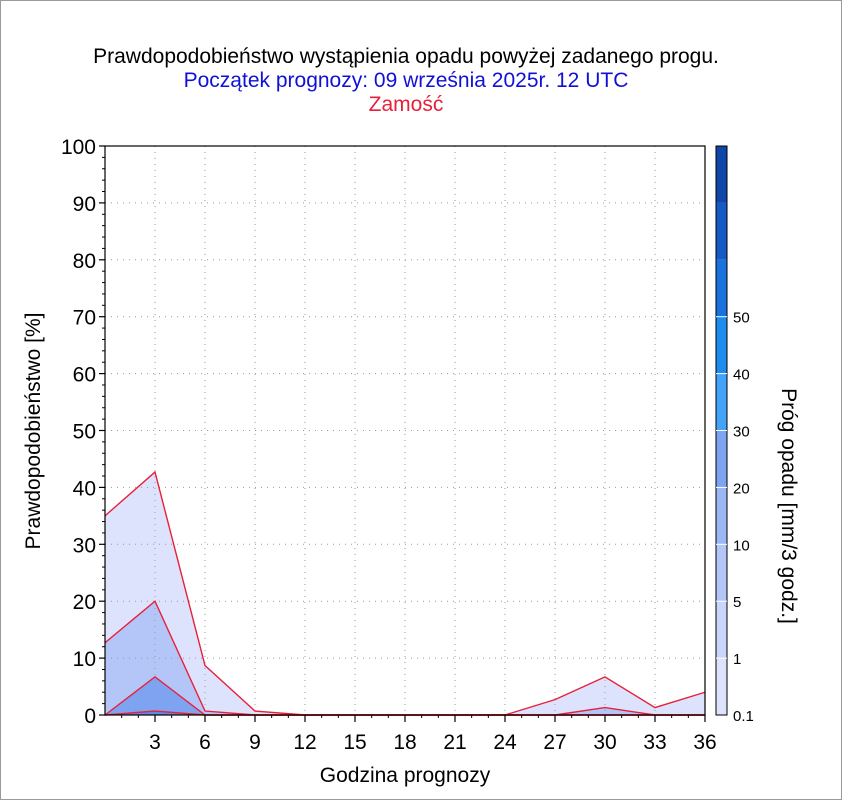 This screenshot has width=842, height=800. Describe the element at coordinates (404, 742) in the screenshot. I see `x-tick-label: 18` at that location.